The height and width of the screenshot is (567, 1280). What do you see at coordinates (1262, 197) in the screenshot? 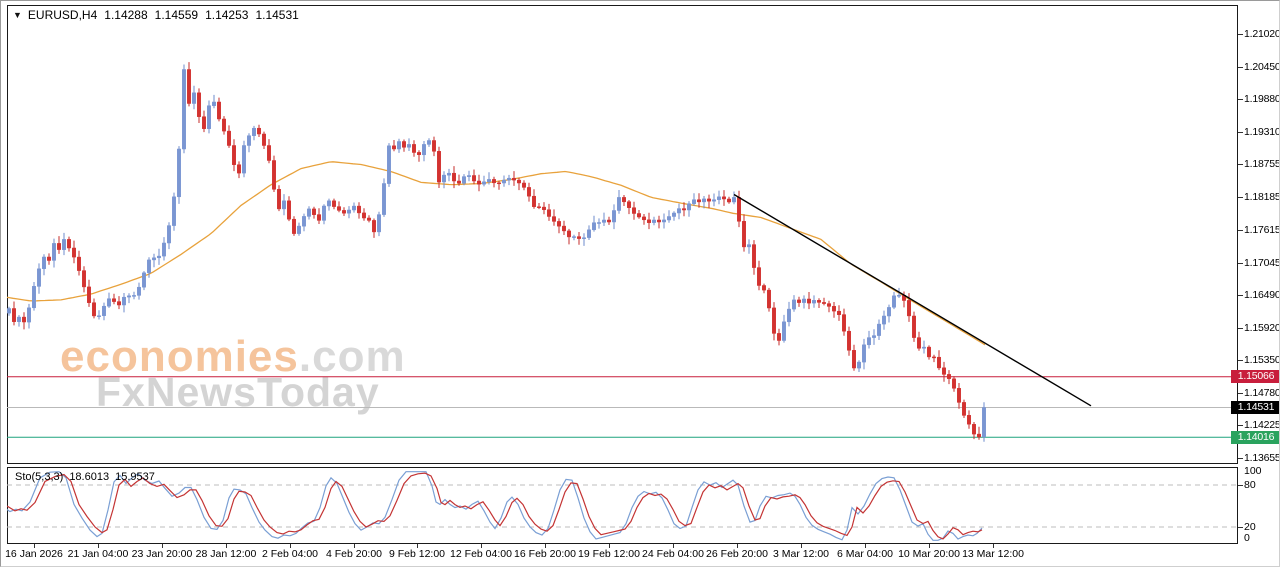
I see `price-tick-label: 1.18185` at bounding box center [1262, 197].